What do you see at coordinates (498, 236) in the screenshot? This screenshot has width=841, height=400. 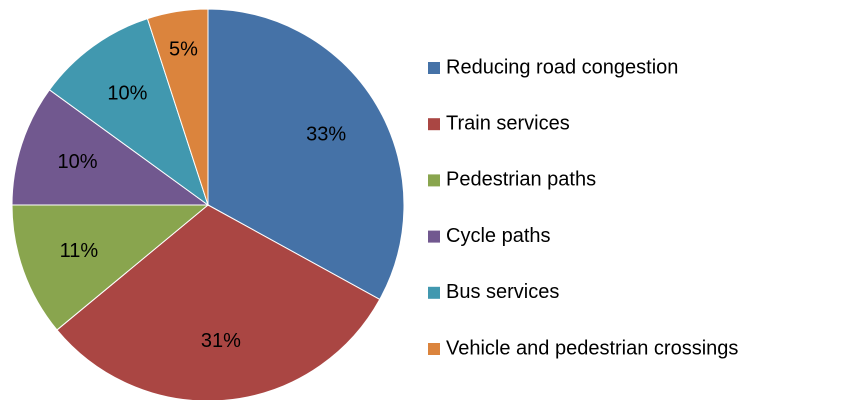 I see `legend-label: Cycle paths` at bounding box center [498, 236].